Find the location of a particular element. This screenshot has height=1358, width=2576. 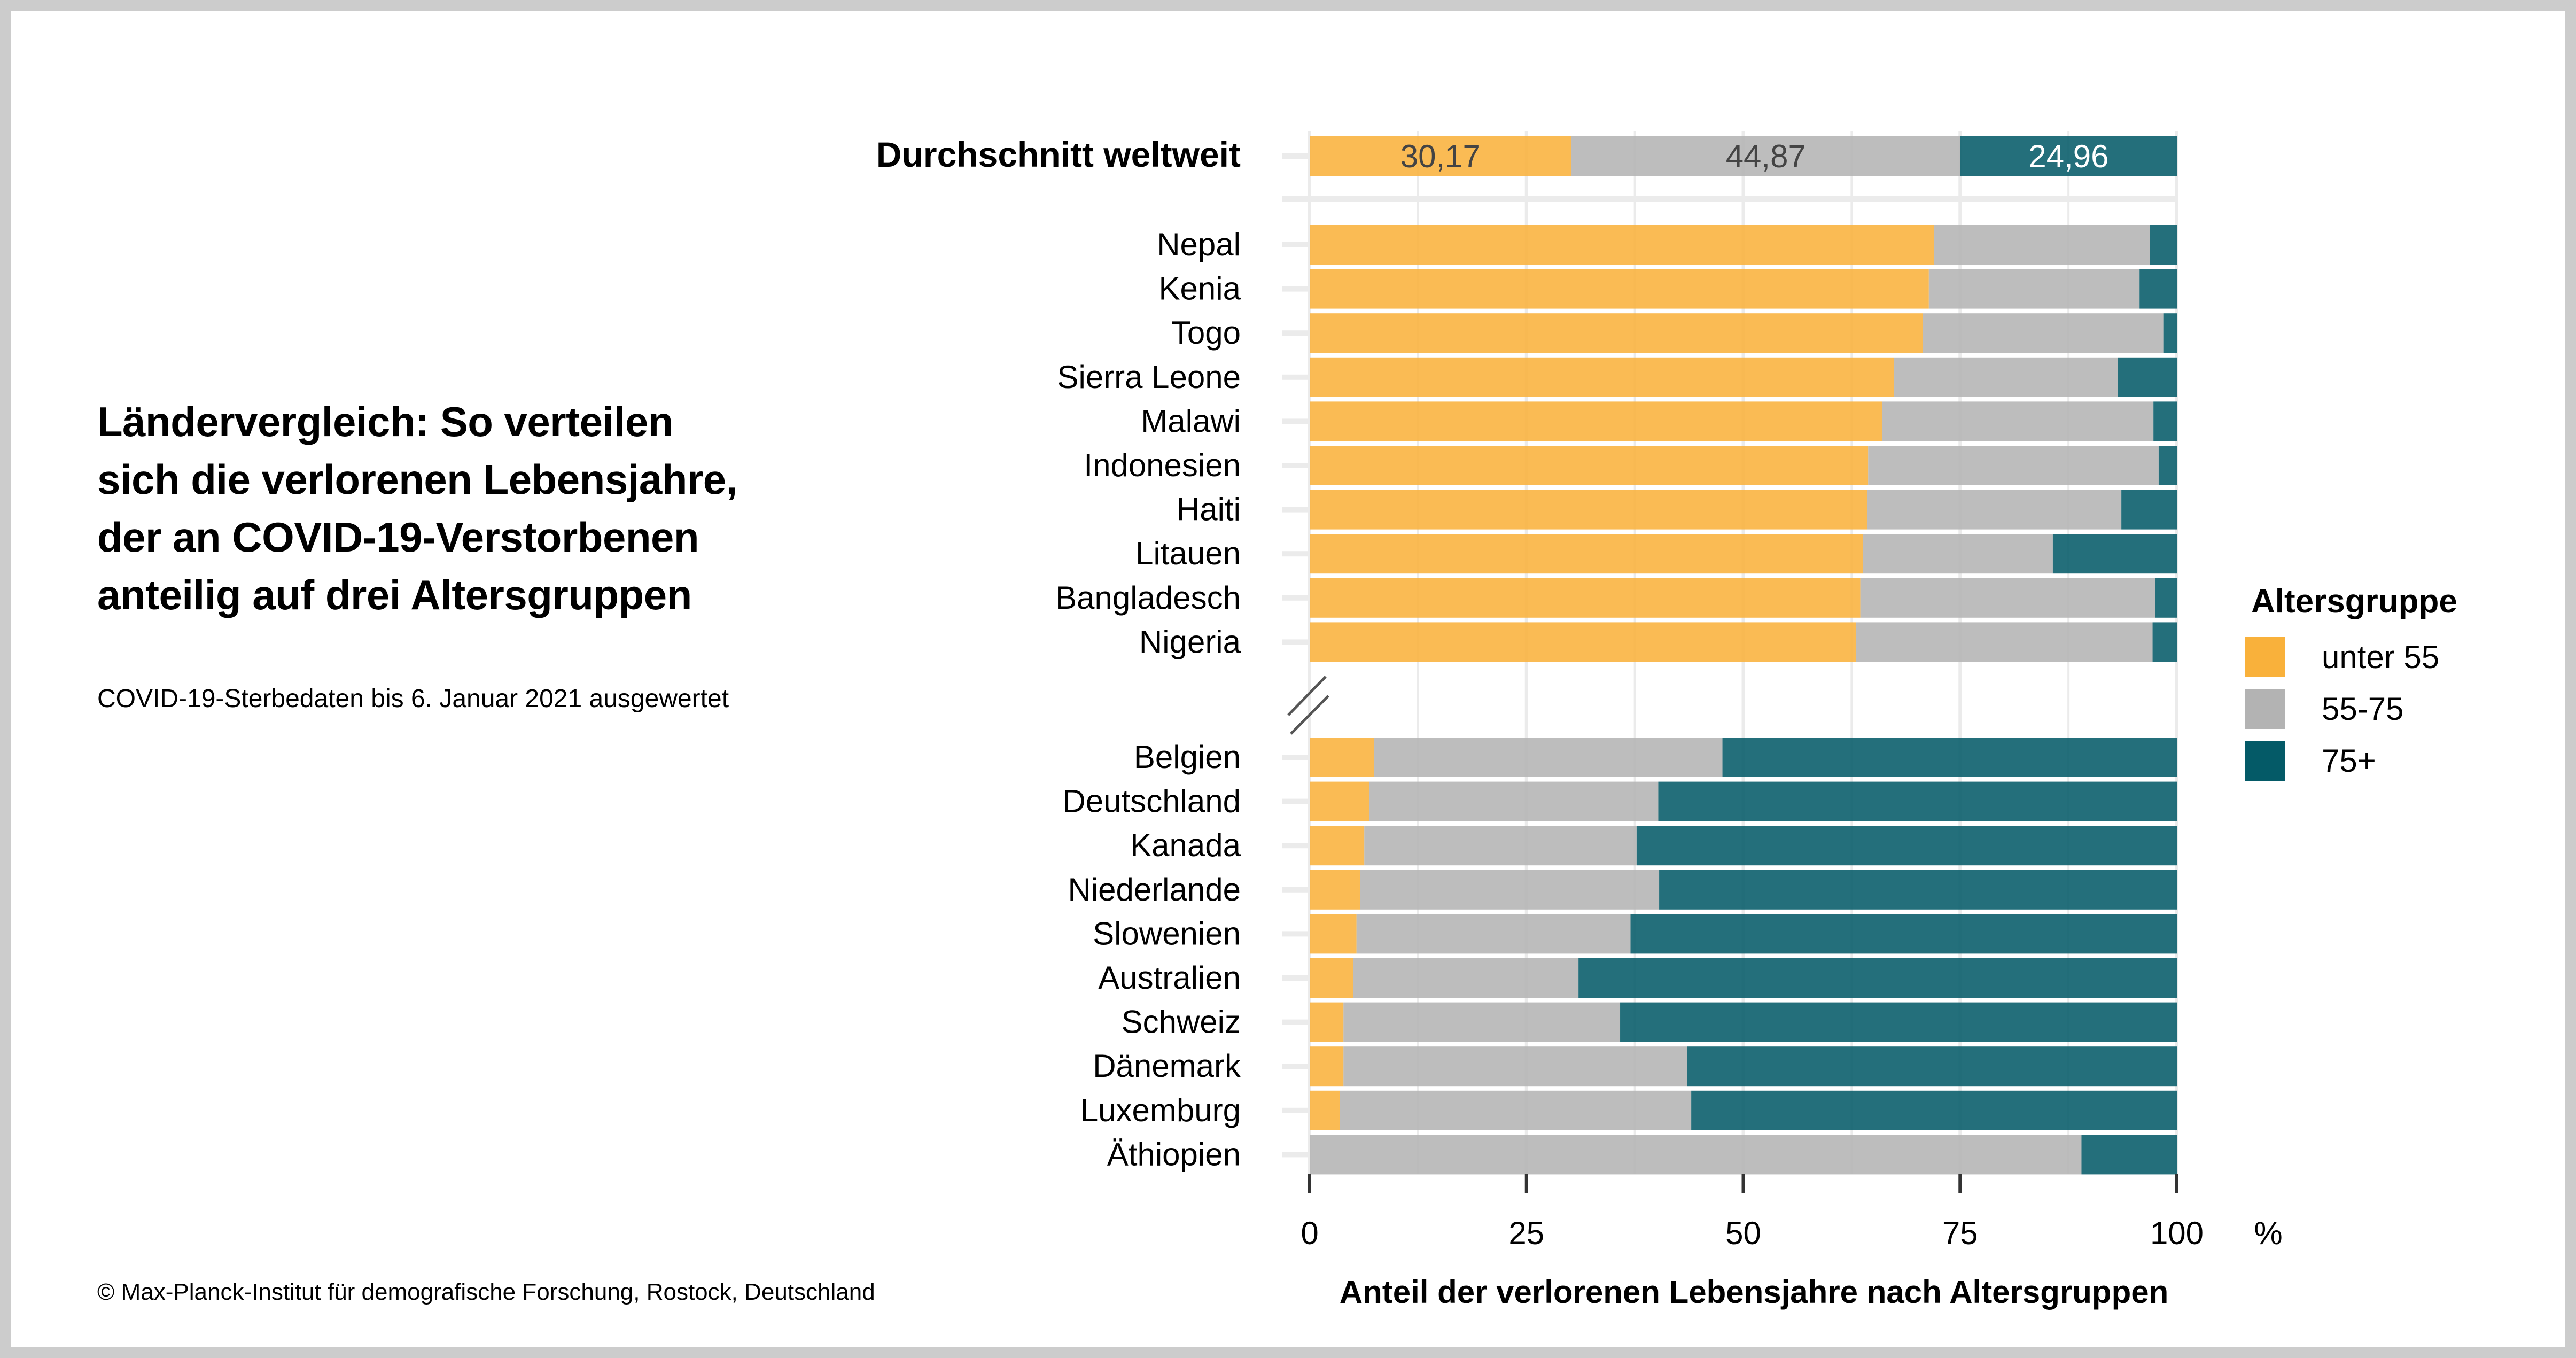

country-label: Litauen is located at coordinates (1188, 553).